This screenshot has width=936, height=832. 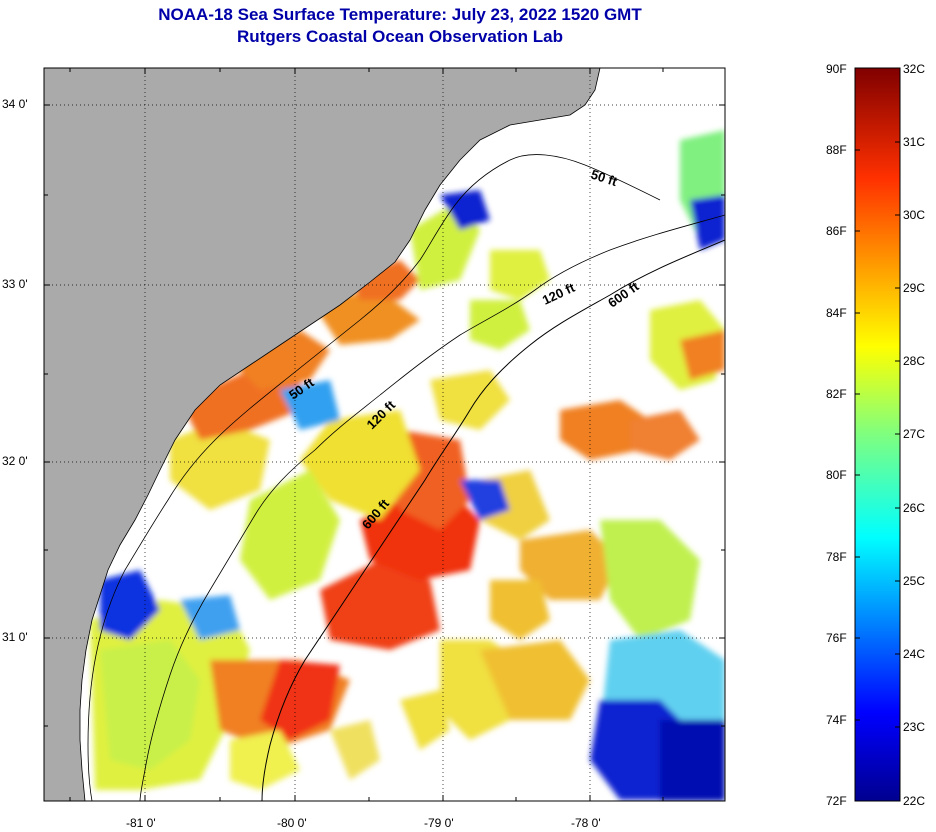 What do you see at coordinates (914, 288) in the screenshot?
I see `cb-c-29: 29C` at bounding box center [914, 288].